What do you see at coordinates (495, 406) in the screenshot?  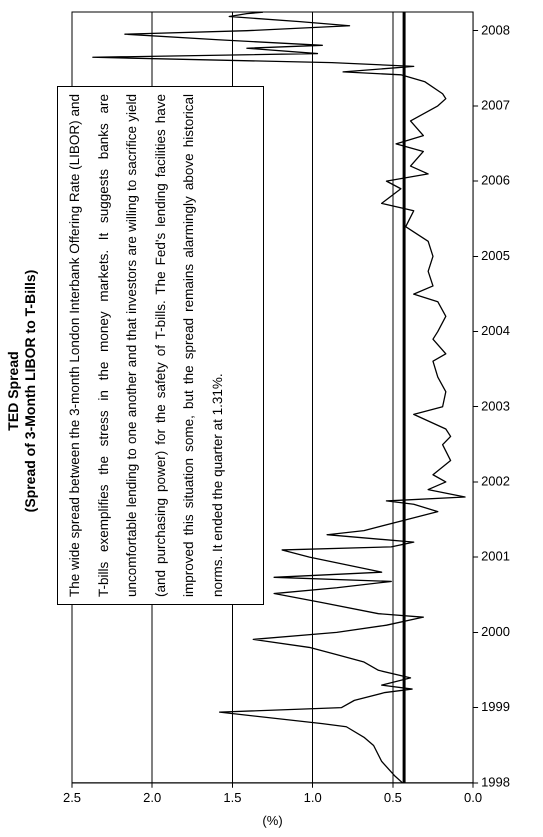 I see `y-tick-label: 2003` at bounding box center [495, 406].